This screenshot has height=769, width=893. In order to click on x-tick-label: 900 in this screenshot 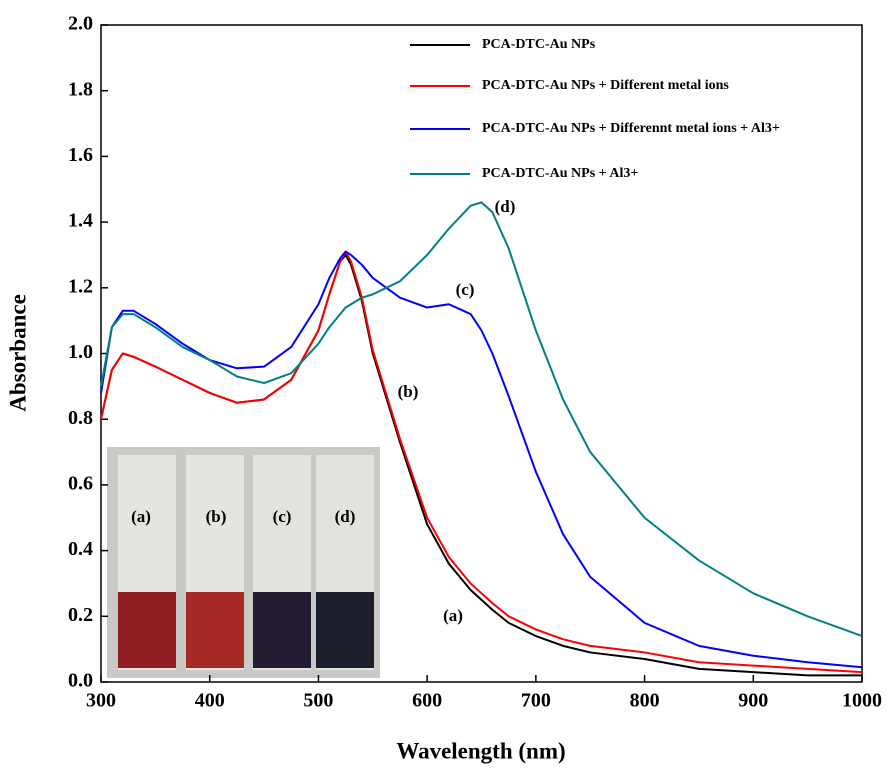, I will do `click(753, 701)`.